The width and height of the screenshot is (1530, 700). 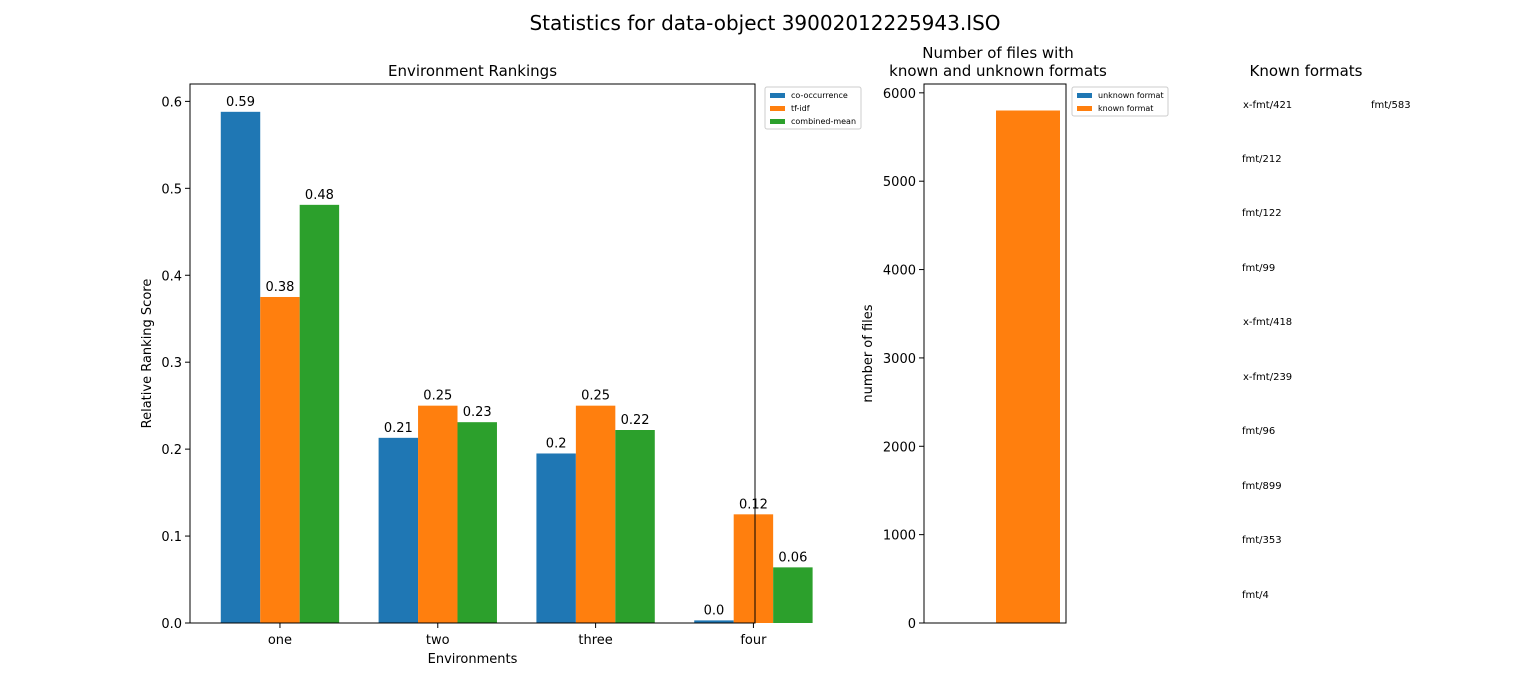 I want to click on bar-co-occurrence-four, so click(x=714, y=621).